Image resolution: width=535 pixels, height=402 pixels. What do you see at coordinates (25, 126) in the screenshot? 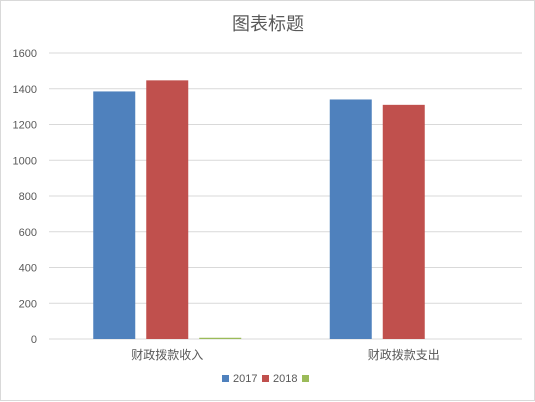
I see `y-tick-label: 1200` at bounding box center [25, 126].